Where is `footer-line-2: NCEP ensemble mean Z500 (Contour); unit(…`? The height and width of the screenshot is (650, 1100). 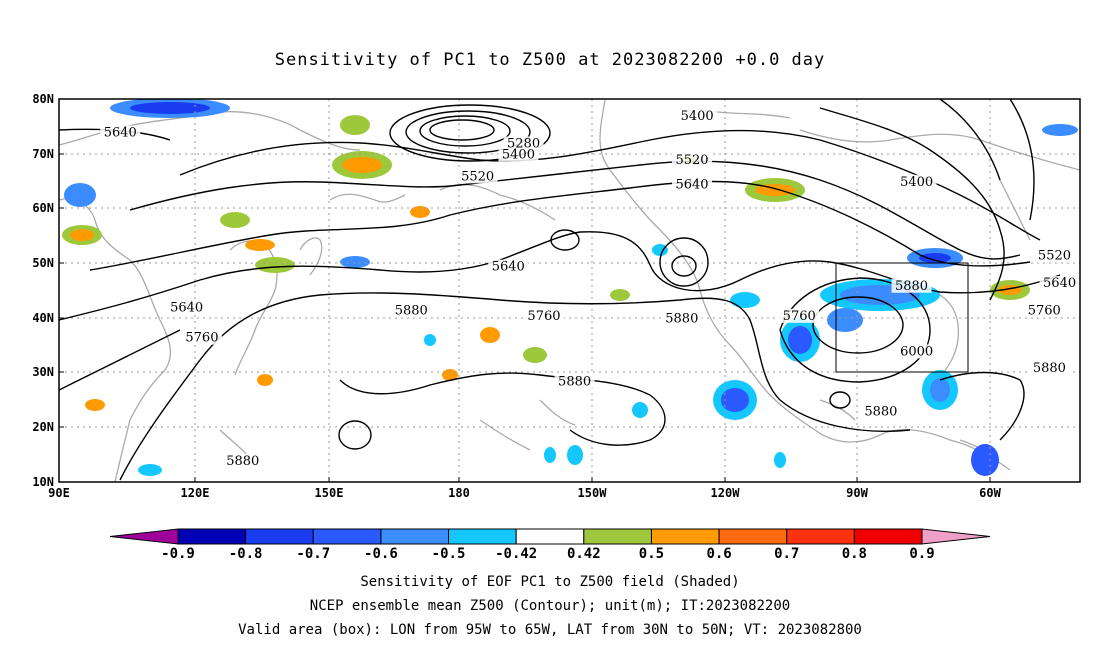 footer-line-2: NCEP ensemble mean Z500 (Contour); unit(… is located at coordinates (550, 606).